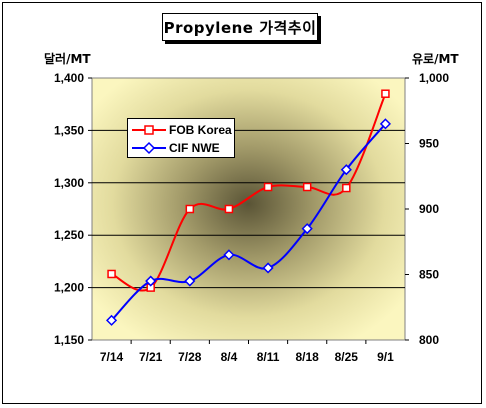 The width and height of the screenshot is (486, 408). I want to click on legend-item-cif-nwe: CIF NWE, so click(176, 148).